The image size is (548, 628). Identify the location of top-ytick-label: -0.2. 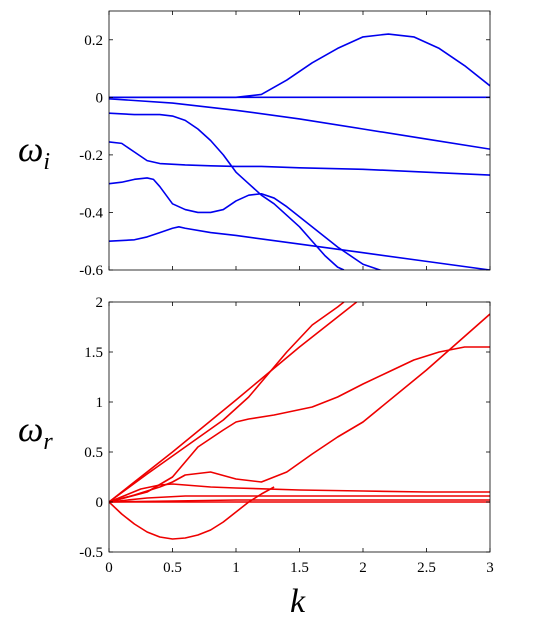
(91, 156).